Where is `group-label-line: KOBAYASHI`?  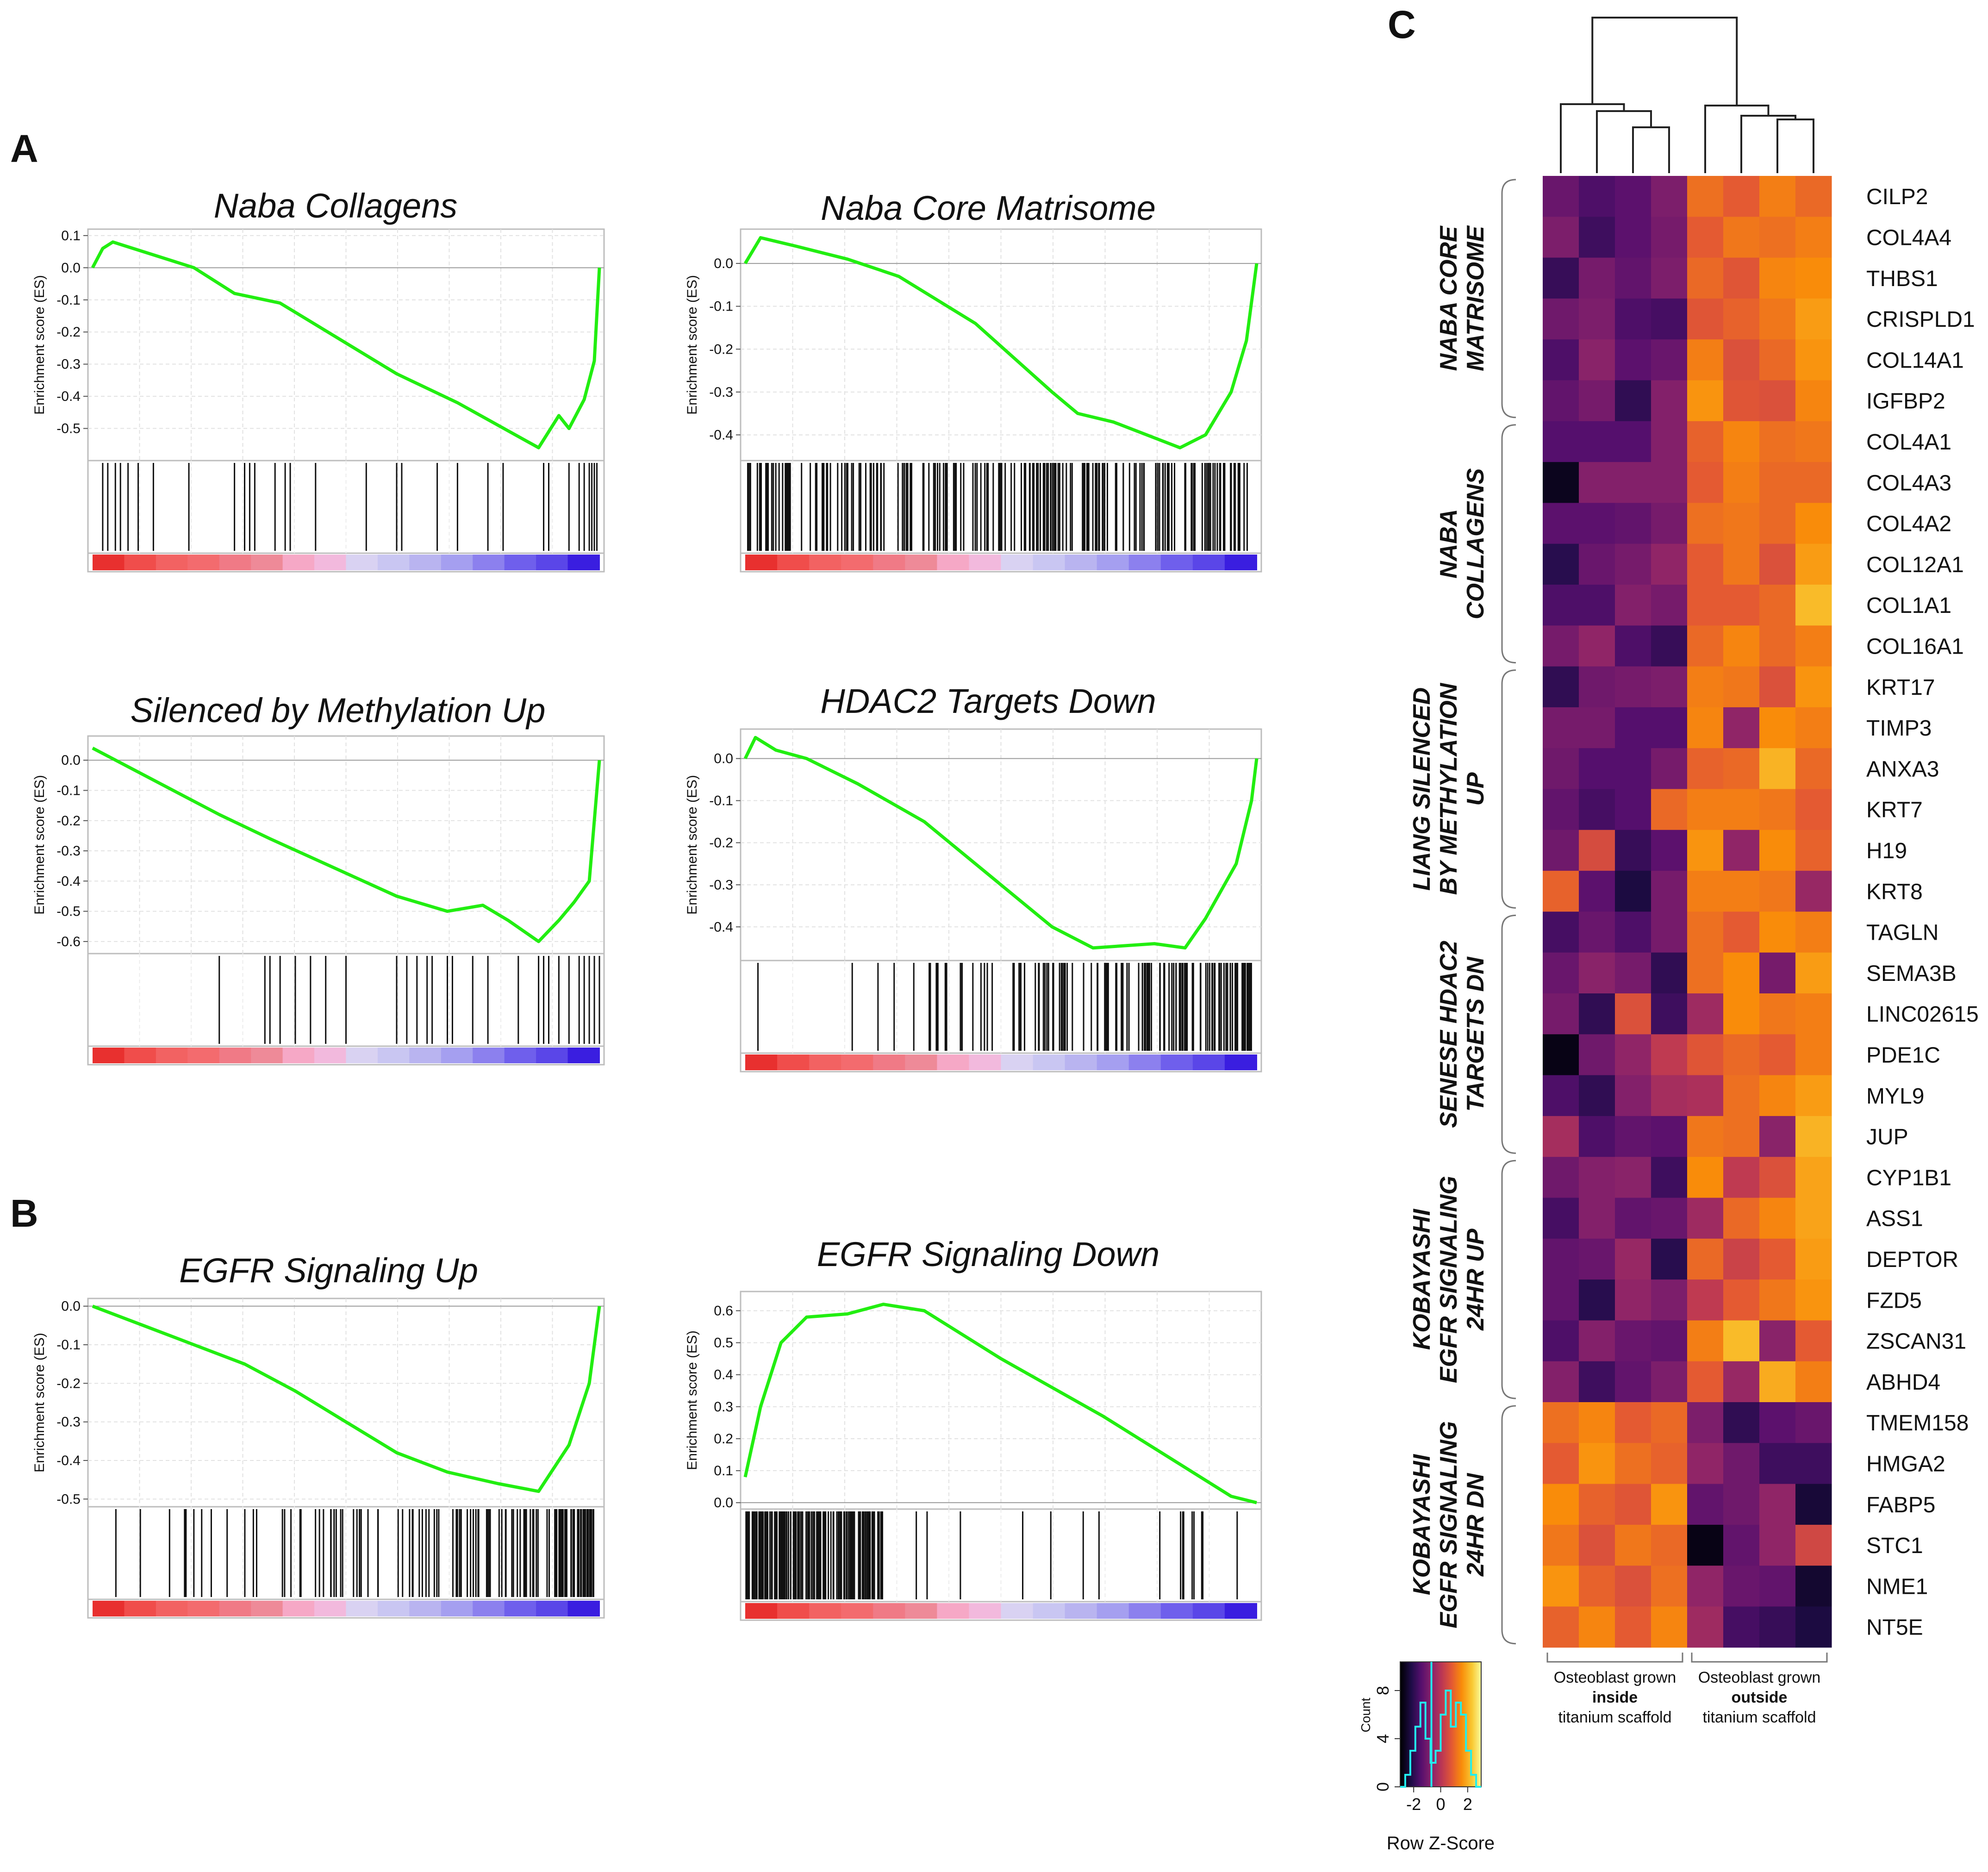 group-label-line: KOBAYASHI is located at coordinates (1421, 1524).